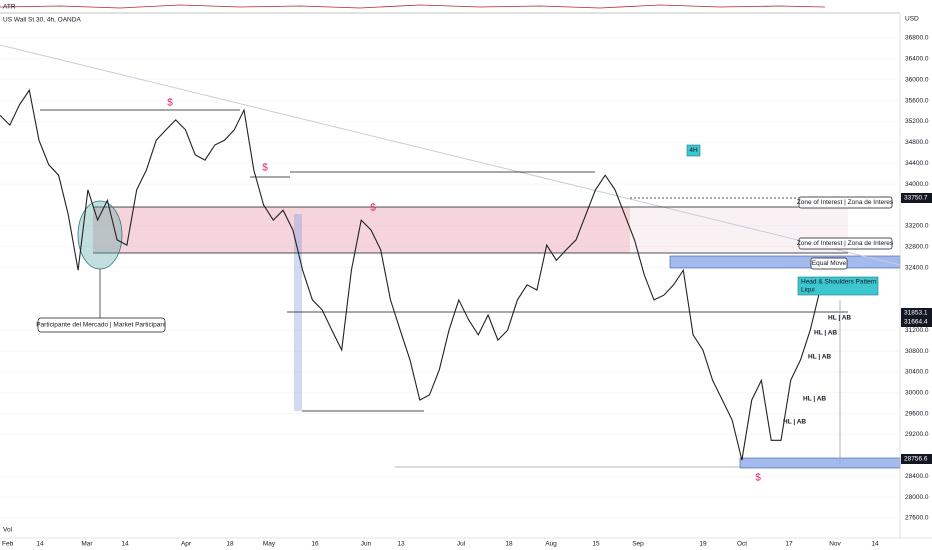 The image size is (932, 550). I want to click on volume-label: Vol, so click(8, 530).